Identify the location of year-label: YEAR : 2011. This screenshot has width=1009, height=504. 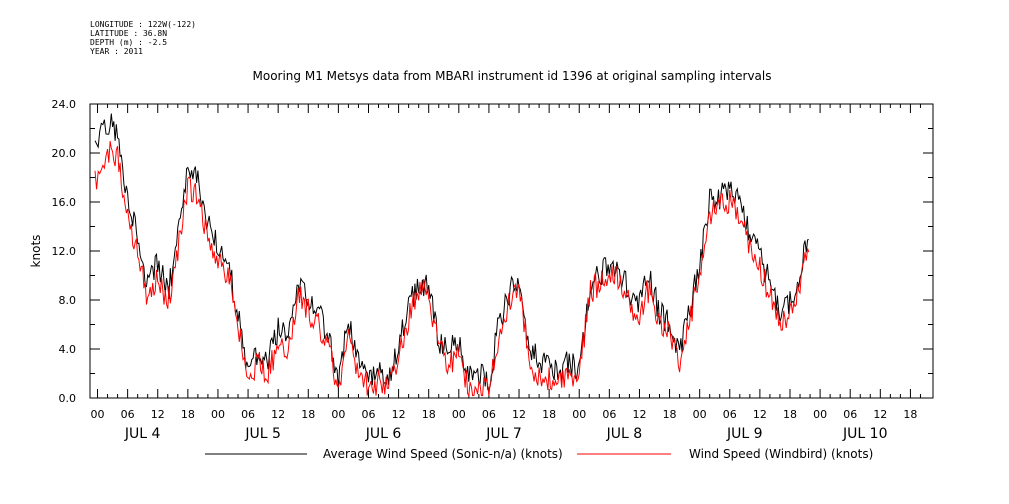
(116, 51).